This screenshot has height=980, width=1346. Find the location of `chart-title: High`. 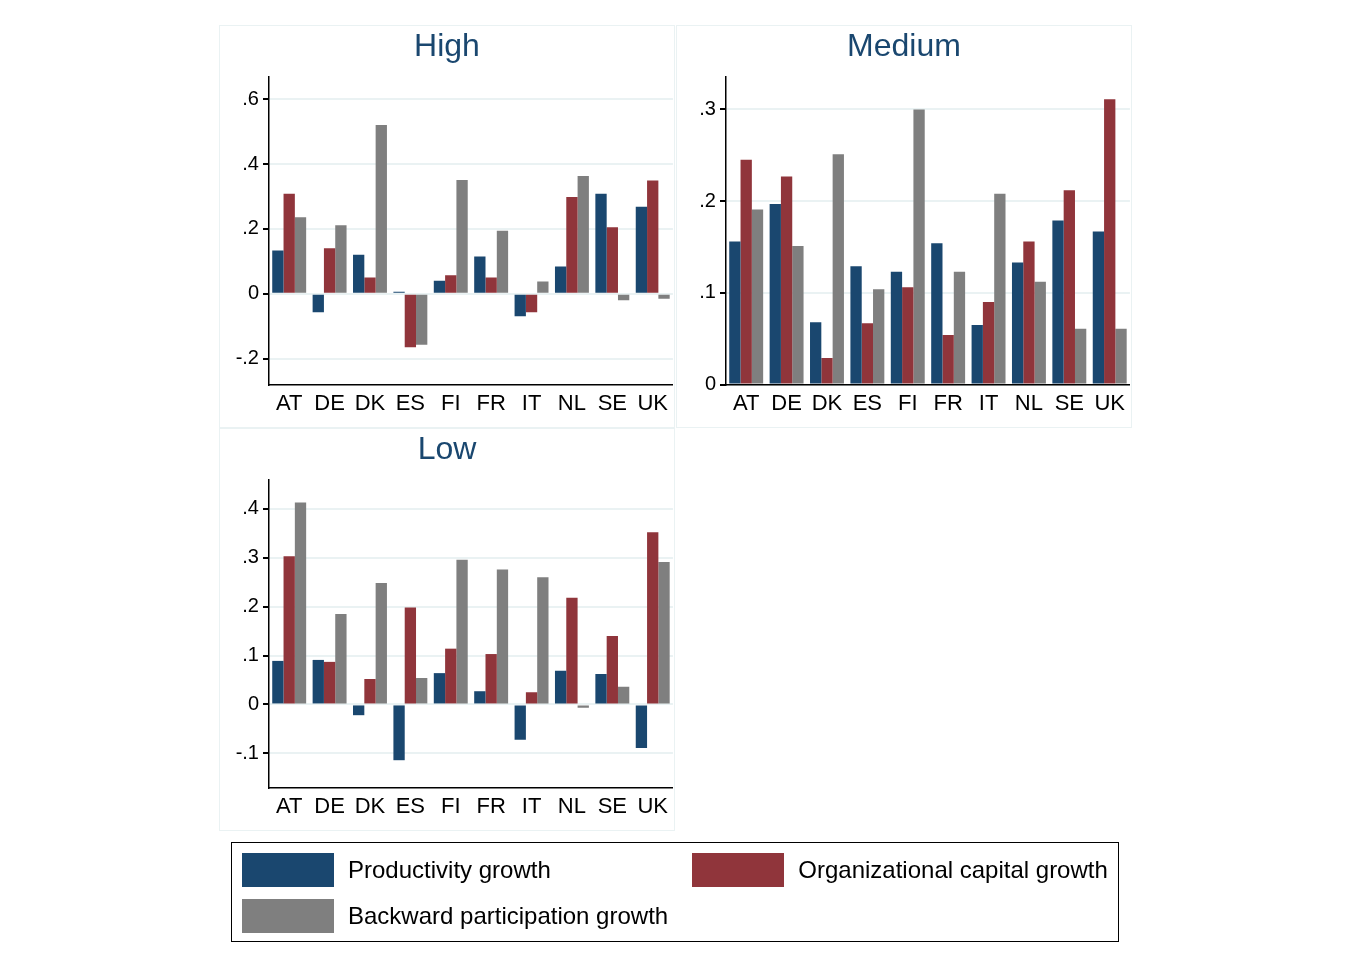

chart-title: High is located at coordinates (447, 45).